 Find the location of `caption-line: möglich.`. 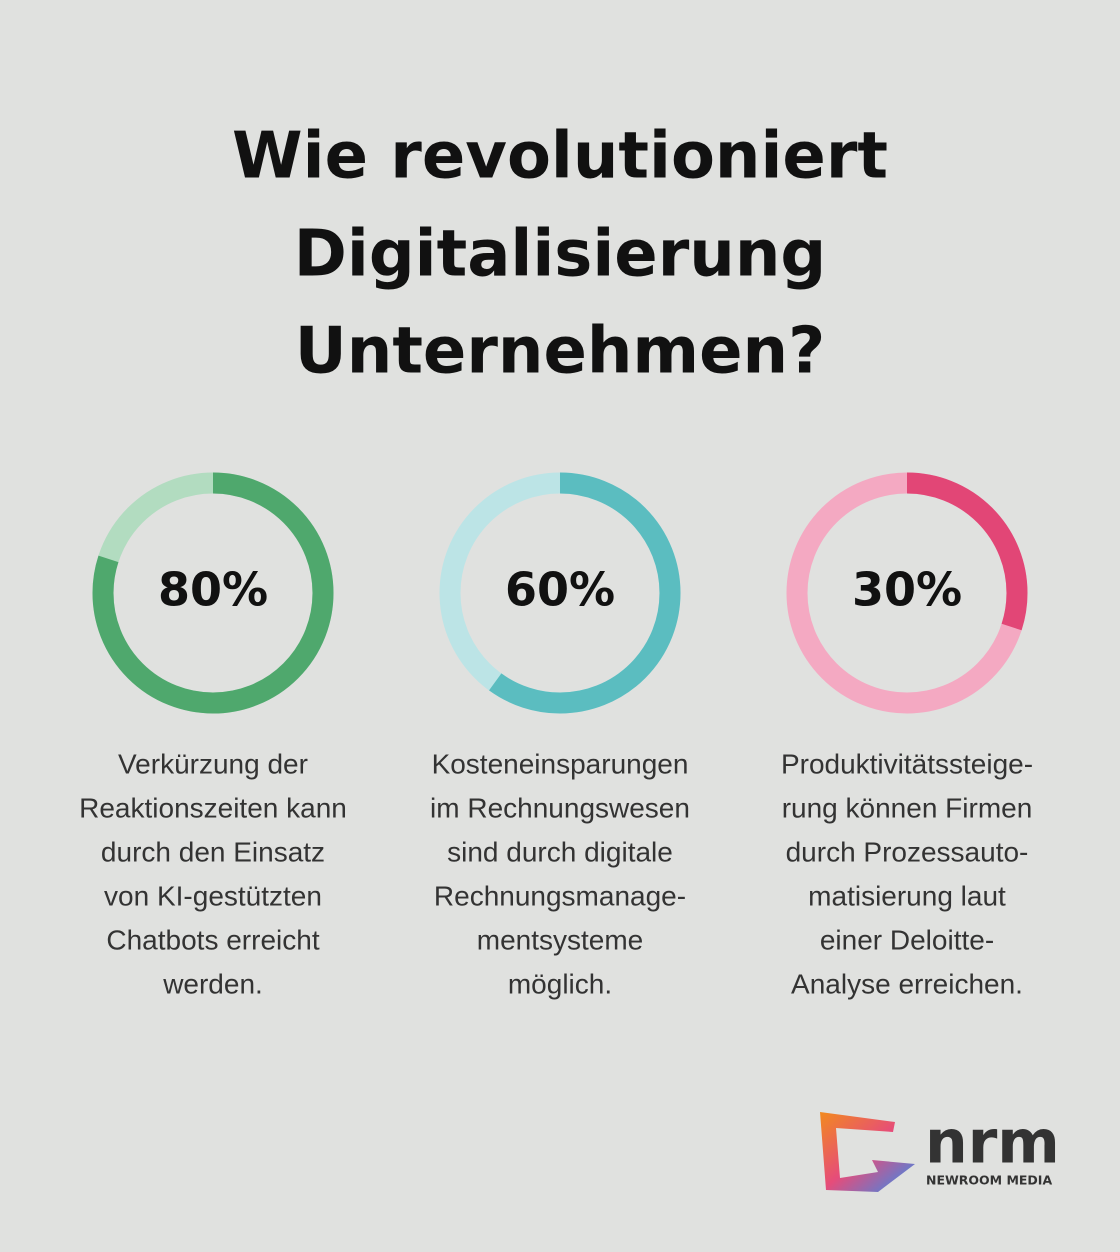

caption-line: möglich. is located at coordinates (560, 983).